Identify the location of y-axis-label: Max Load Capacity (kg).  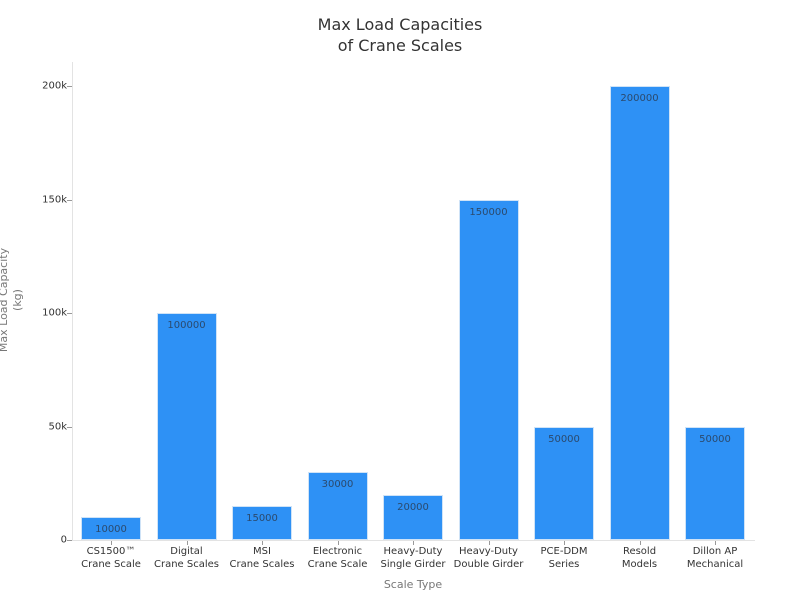
(12, 300).